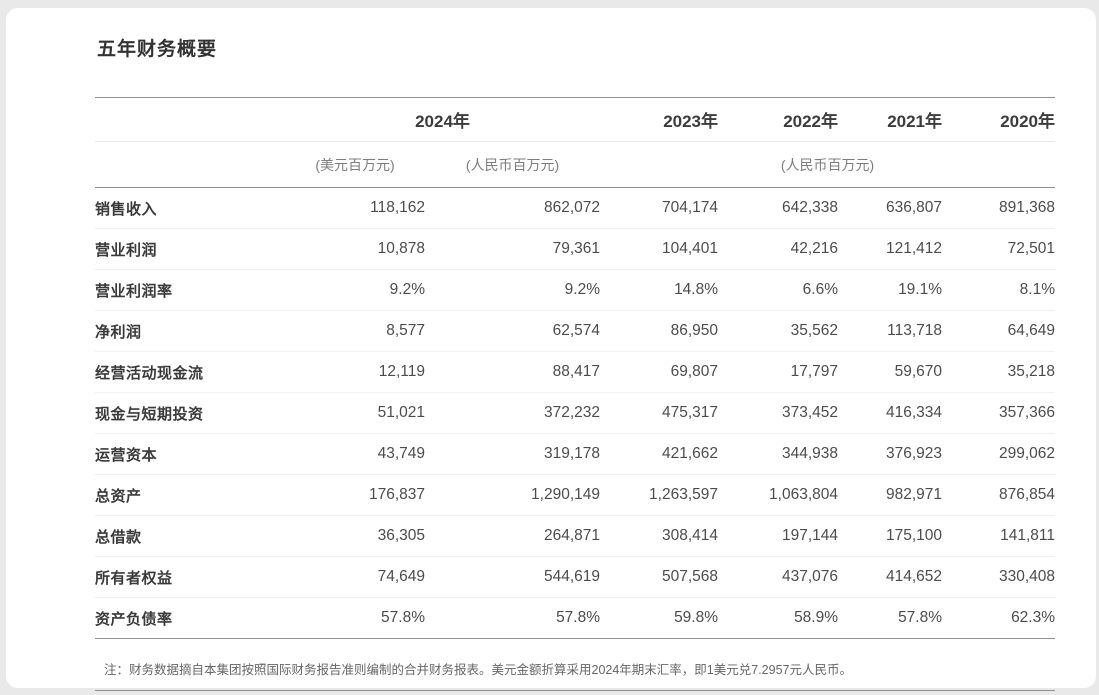  I want to click on table-cell: 14.8%, so click(659, 290).